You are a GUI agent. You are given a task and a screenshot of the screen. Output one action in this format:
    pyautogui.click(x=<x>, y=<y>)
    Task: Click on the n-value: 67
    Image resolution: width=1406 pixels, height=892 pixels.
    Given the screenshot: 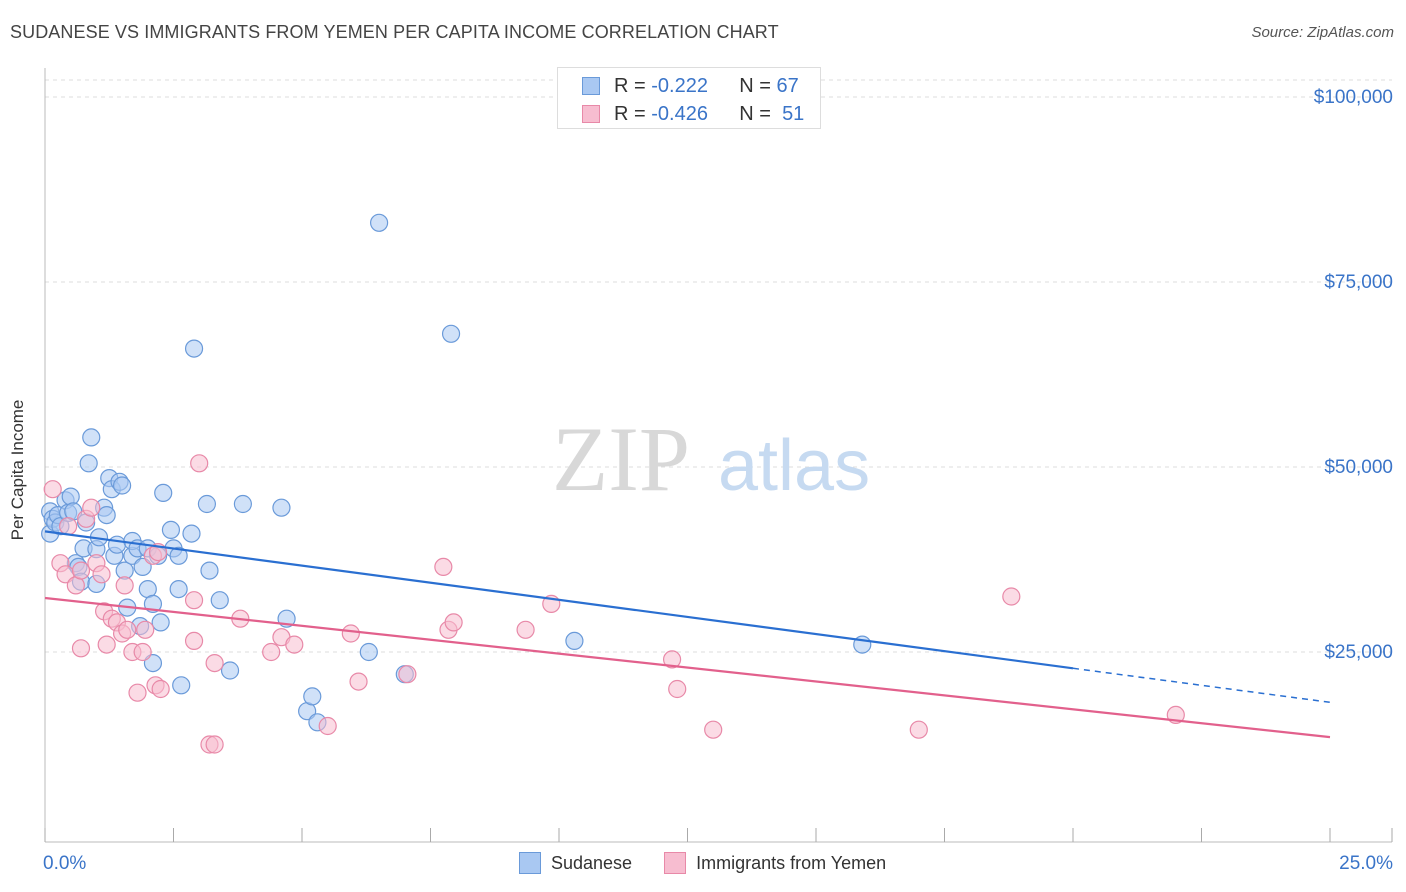 What is the action you would take?
    pyautogui.click(x=787, y=85)
    